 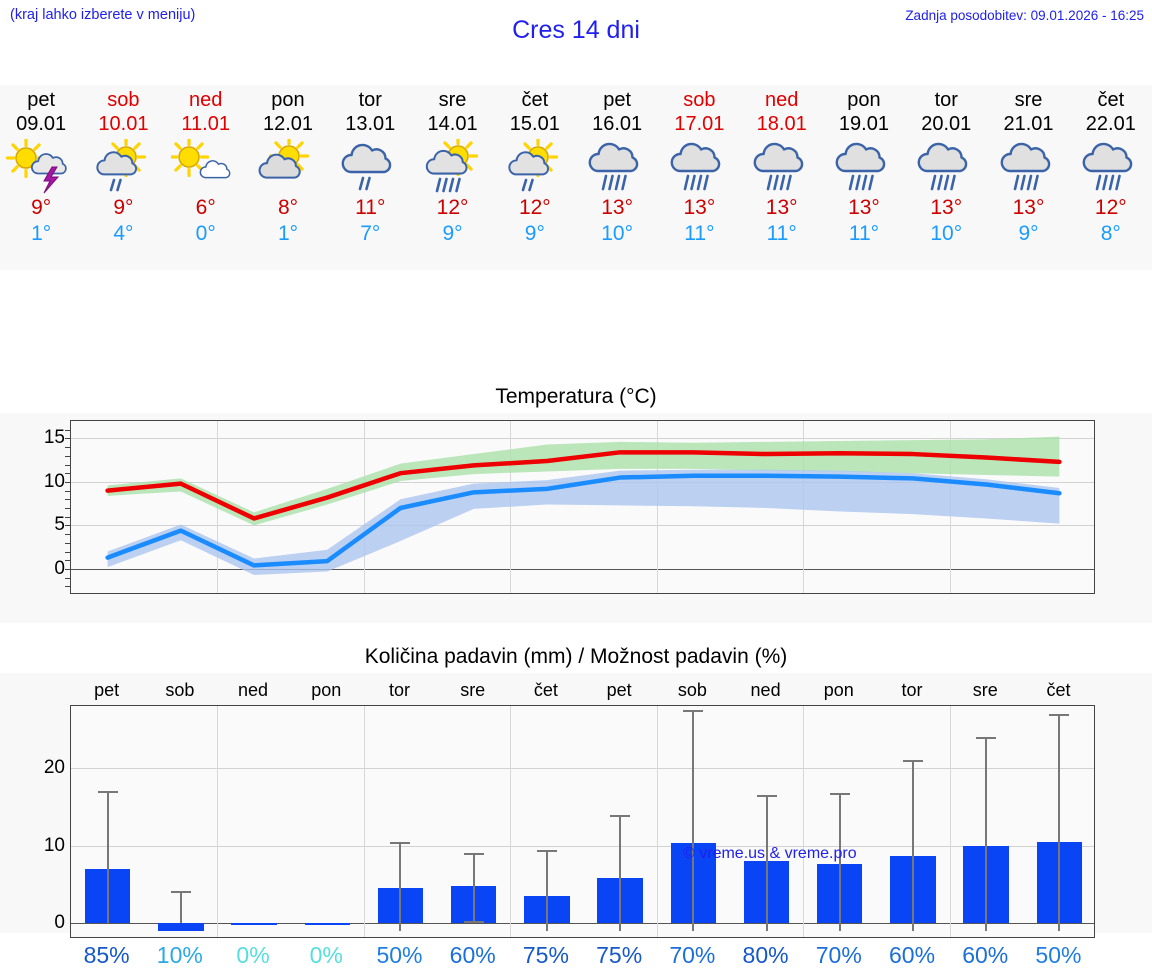 I want to click on day-column-5: sre 14.01 12° 9°, so click(x=452, y=177).